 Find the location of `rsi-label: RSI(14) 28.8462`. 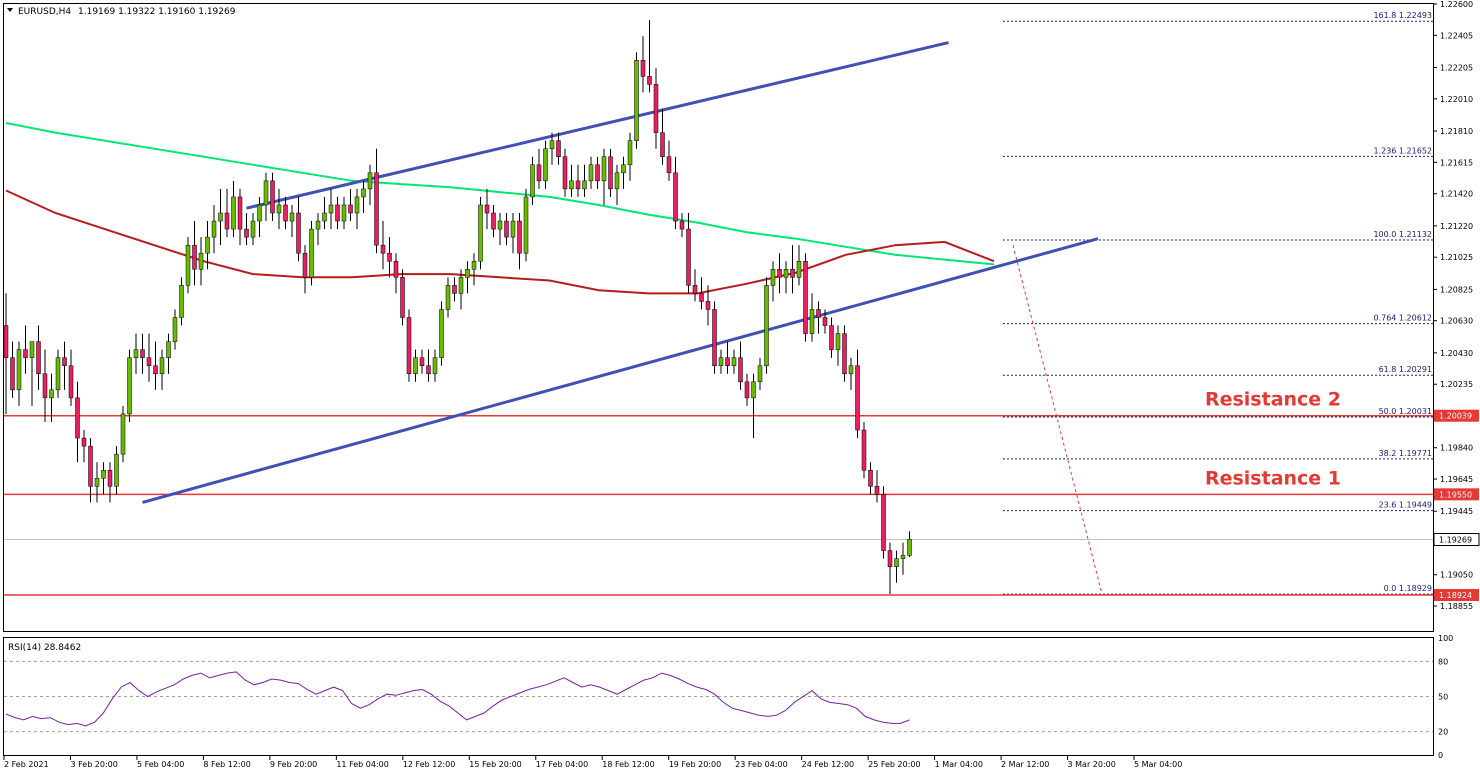

rsi-label: RSI(14) 28.8462 is located at coordinates (44, 648).